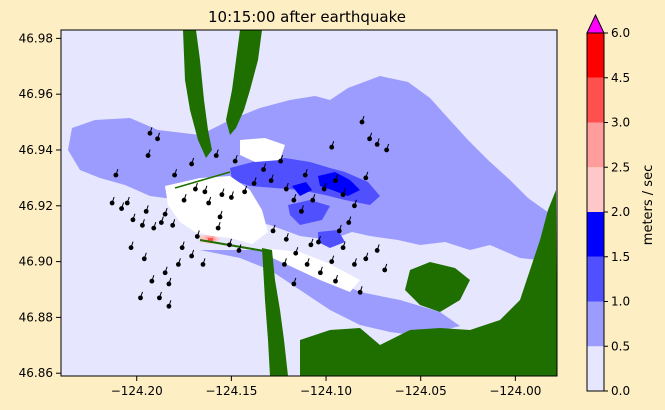 The width and height of the screenshot is (665, 410). What do you see at coordinates (244, 82) in the screenshot?
I see `land-north-peninsula` at bounding box center [244, 82].